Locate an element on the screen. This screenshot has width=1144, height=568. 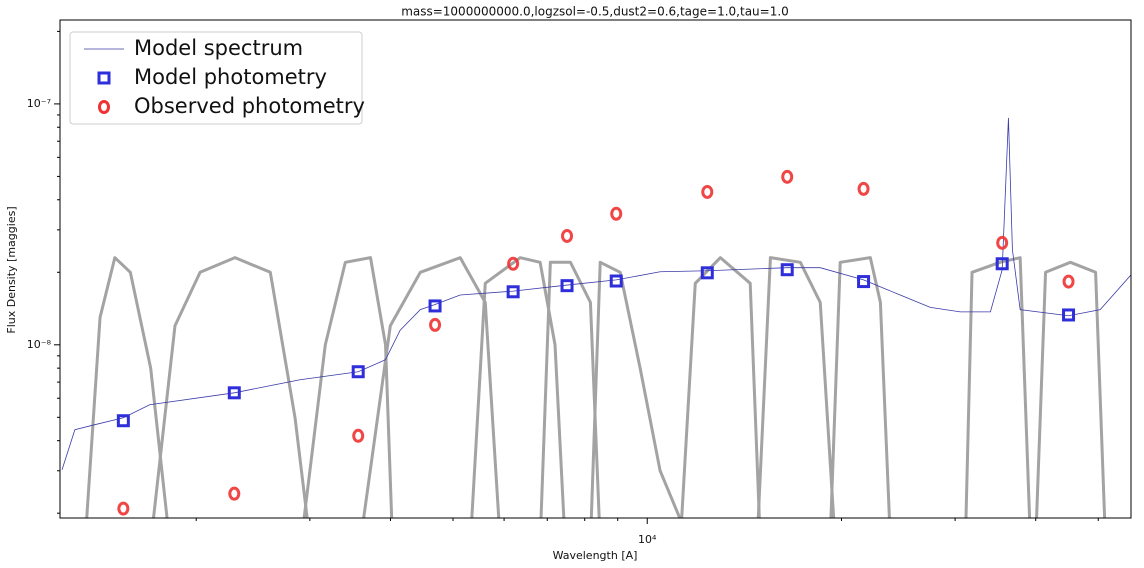
legend-label: Model photometry is located at coordinates (230, 77).